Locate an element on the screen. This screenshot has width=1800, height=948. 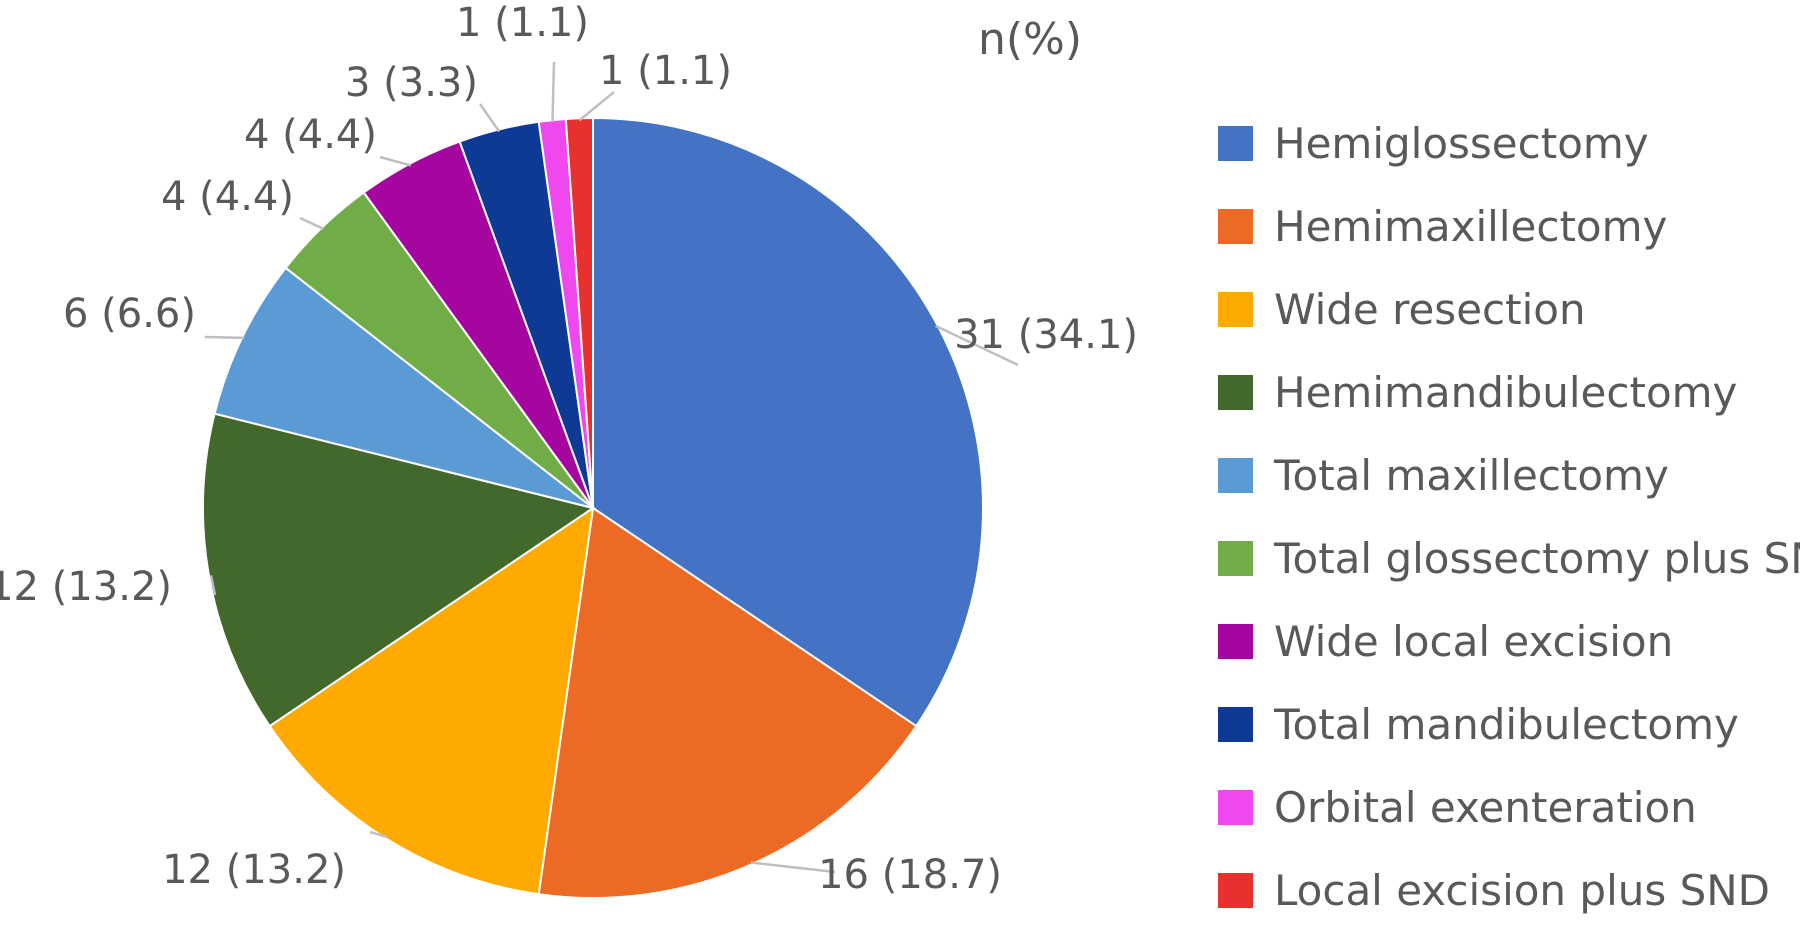
legend-label: Local excision plus SND is located at coordinates (1522, 890).